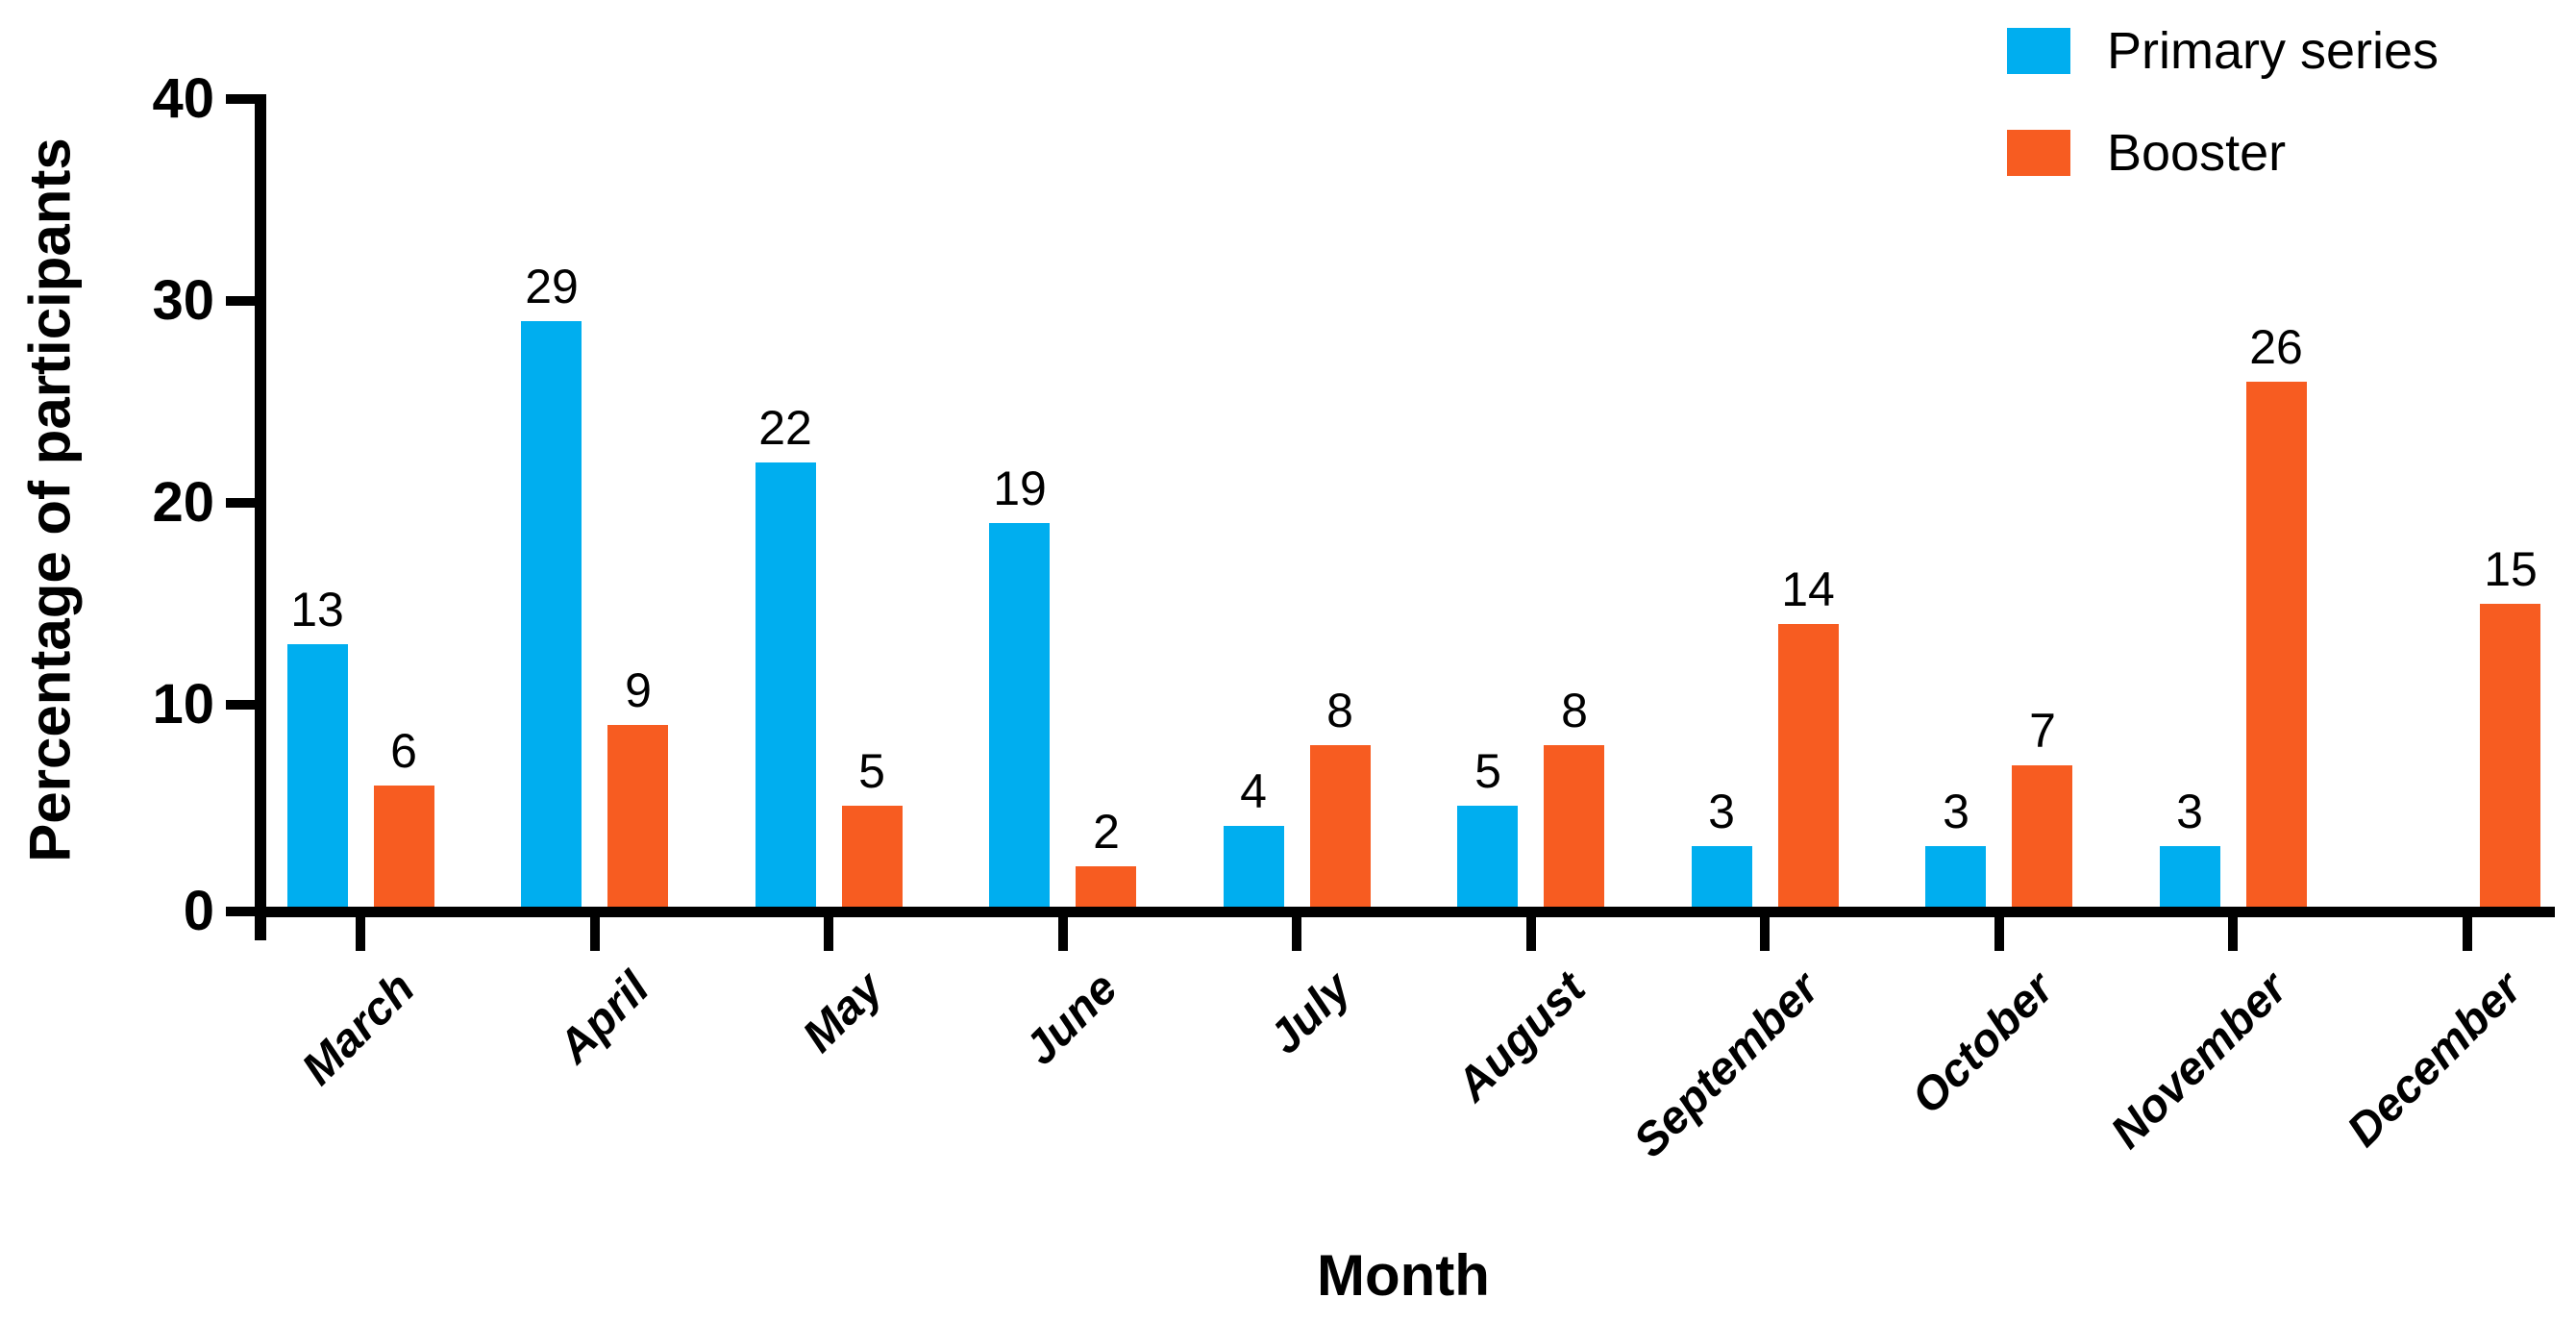 The image size is (2576, 1323). I want to click on bar-value-primary-series-july: 4, so click(1253, 791).